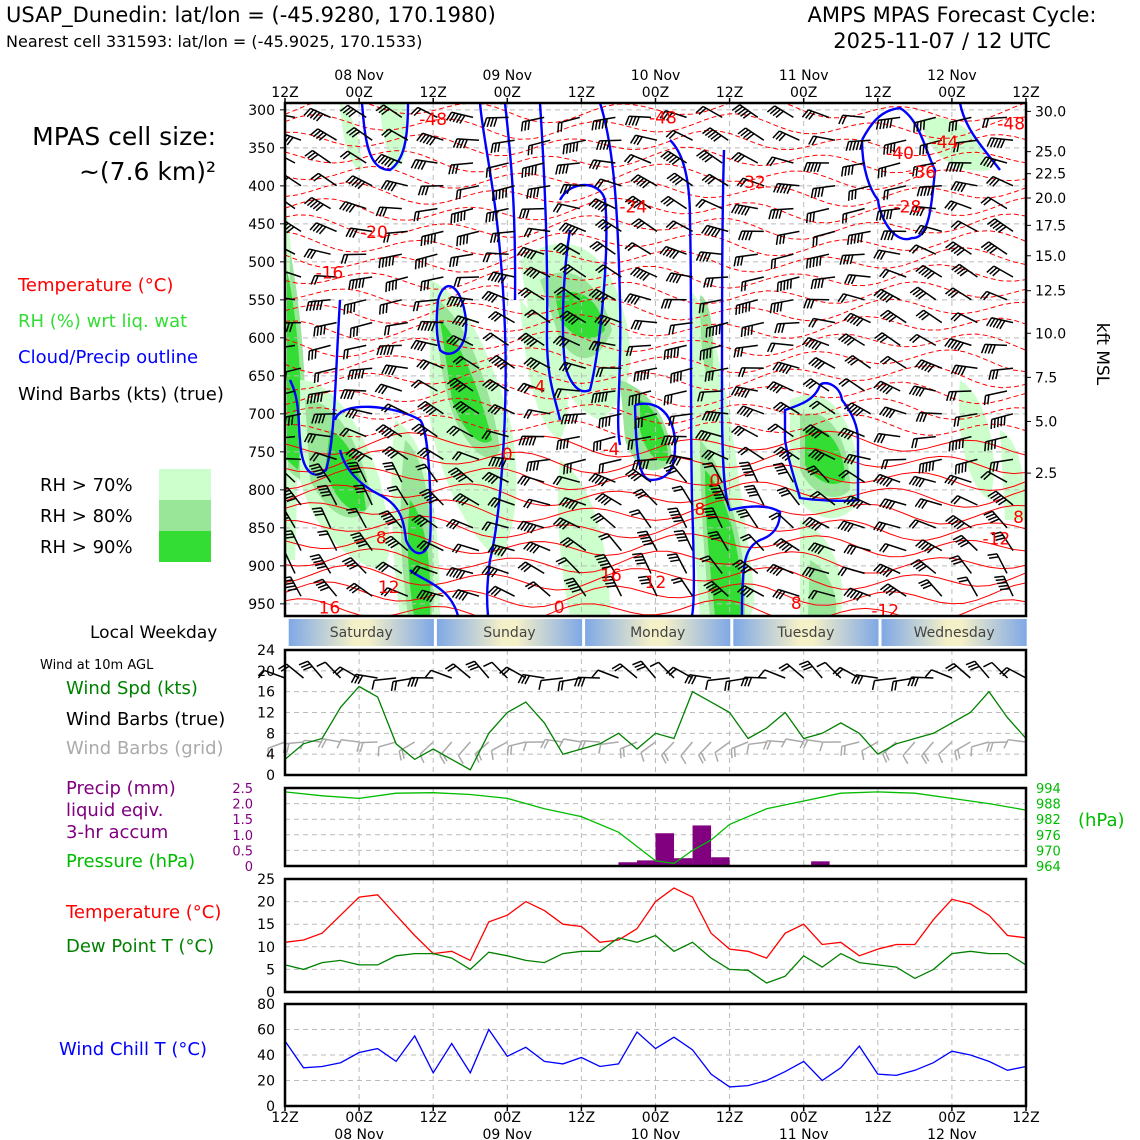  I want to click on y-tick-label: 10, so click(266, 948).